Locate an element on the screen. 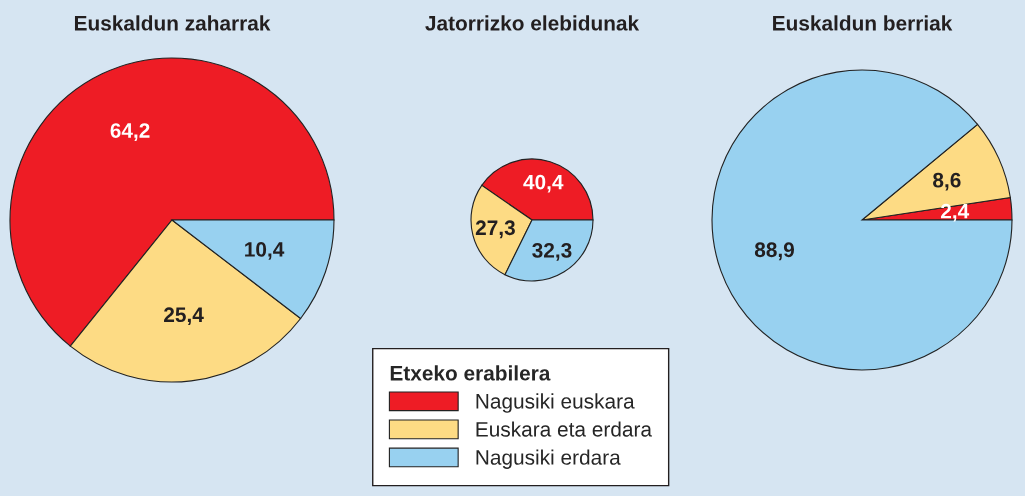 The height and width of the screenshot is (496, 1025). data-label: 2,4 is located at coordinates (955, 212).